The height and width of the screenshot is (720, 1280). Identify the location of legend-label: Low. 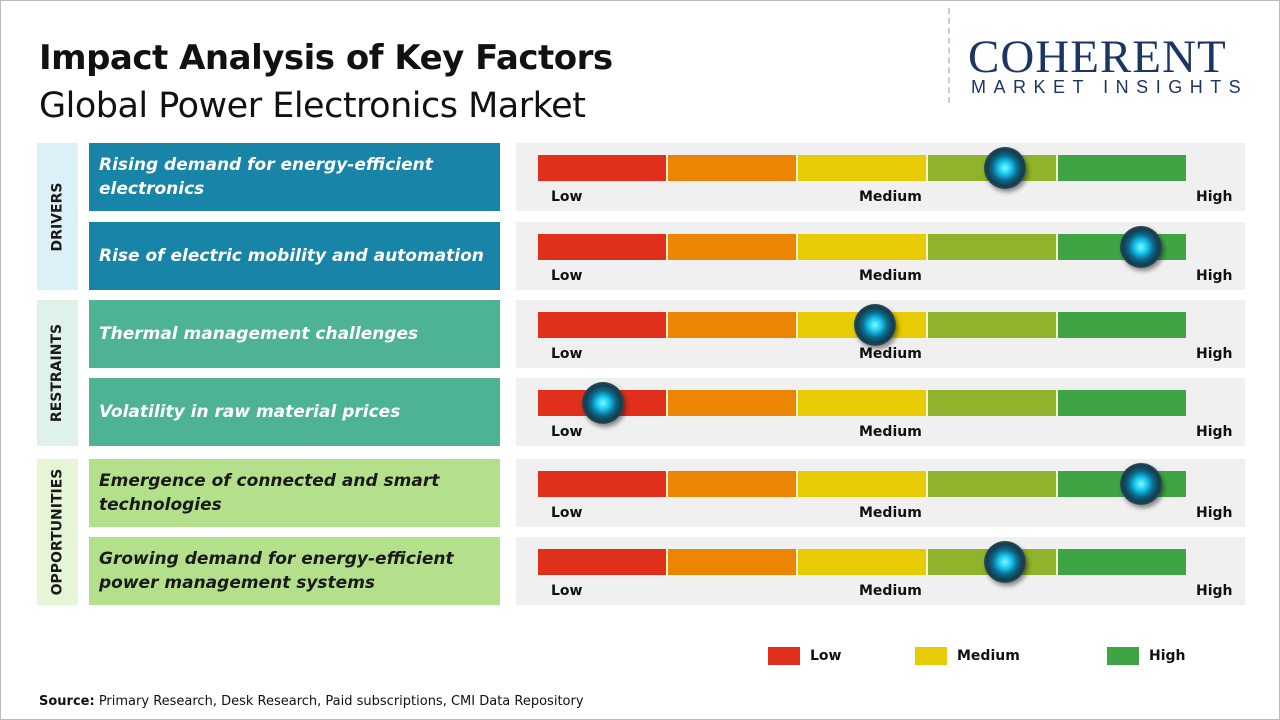
(826, 656).